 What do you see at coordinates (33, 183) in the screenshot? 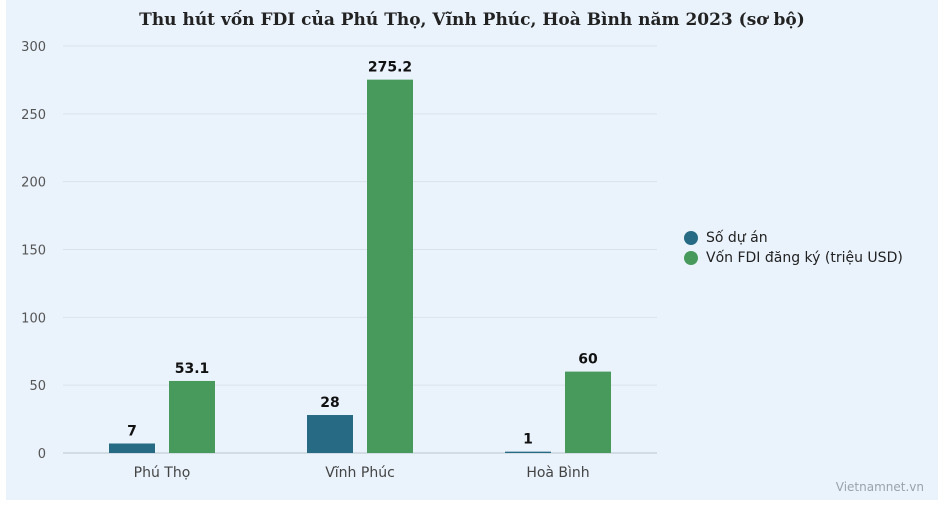
I see `y-tick-label: 200` at bounding box center [33, 183].